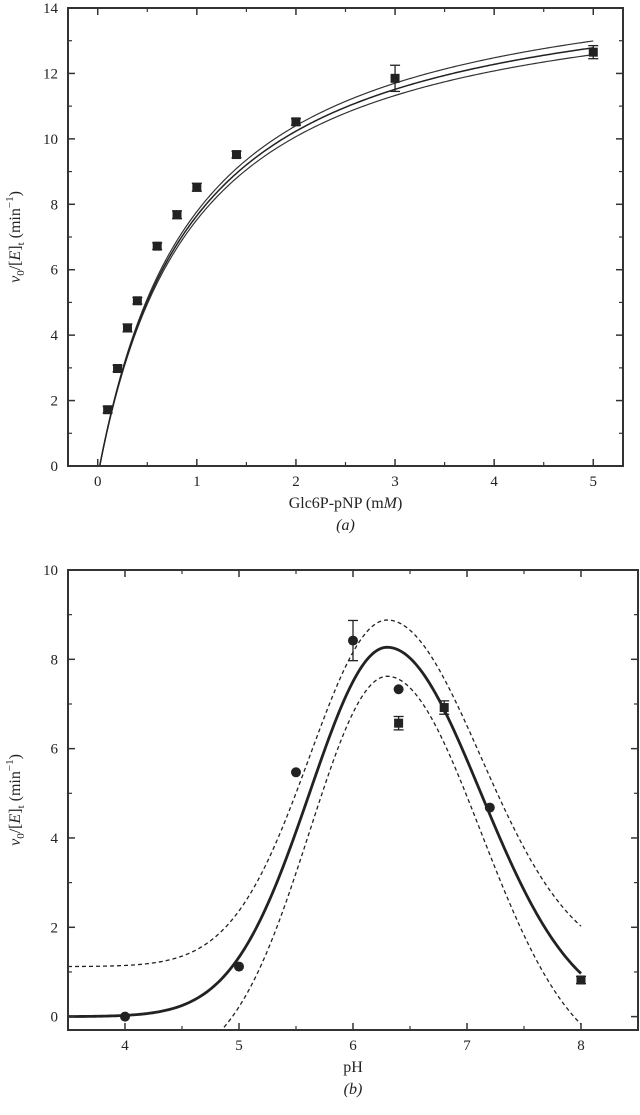  What do you see at coordinates (353, 1067) in the screenshot?
I see `x-axis-label: pH` at bounding box center [353, 1067].